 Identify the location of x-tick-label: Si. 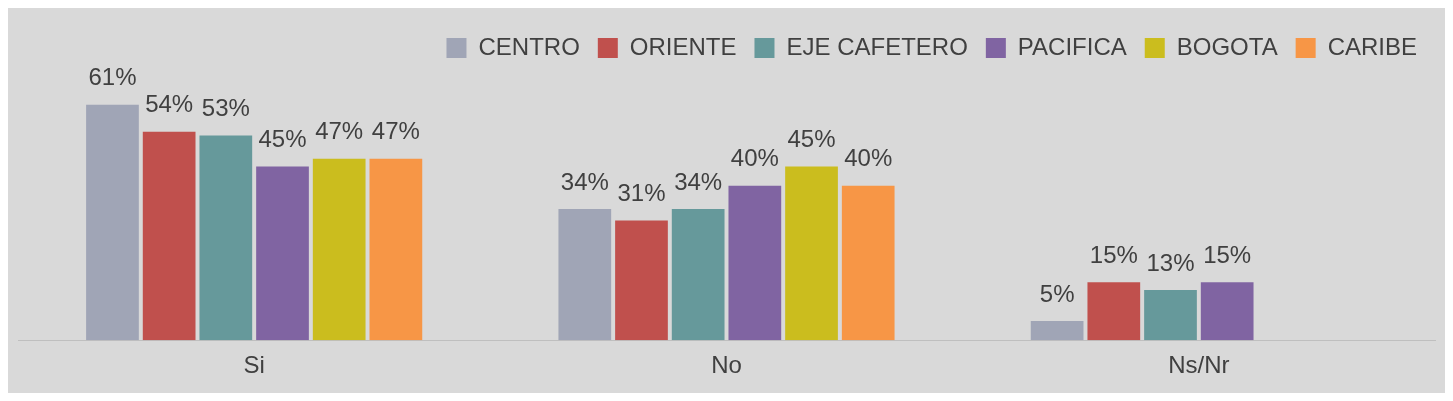
(254, 365).